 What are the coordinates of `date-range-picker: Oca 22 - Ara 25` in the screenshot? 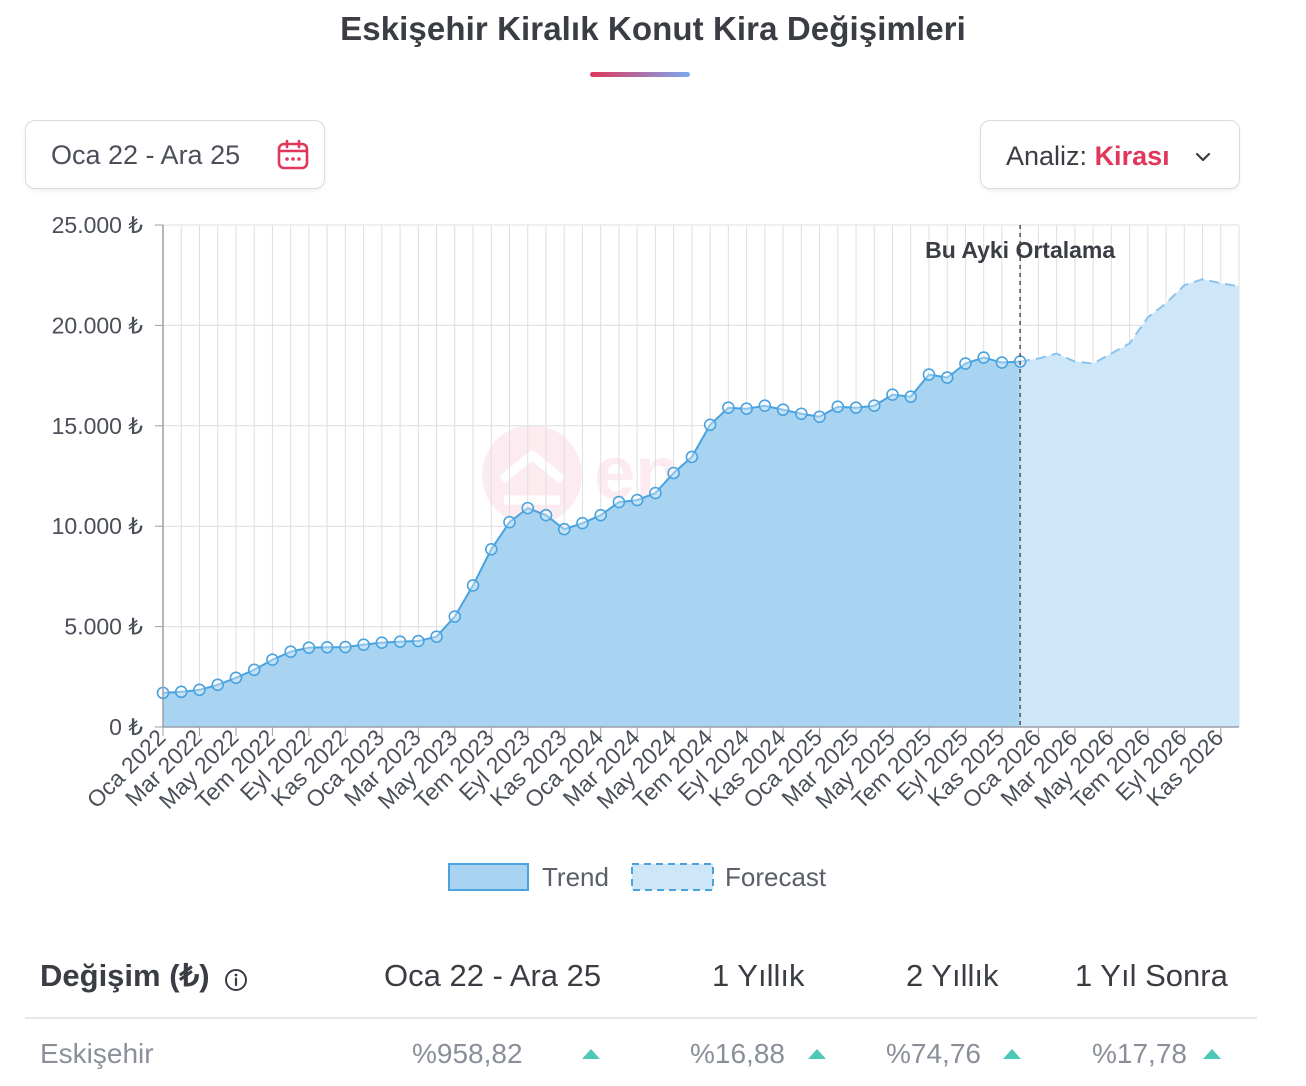 It's located at (175, 154).